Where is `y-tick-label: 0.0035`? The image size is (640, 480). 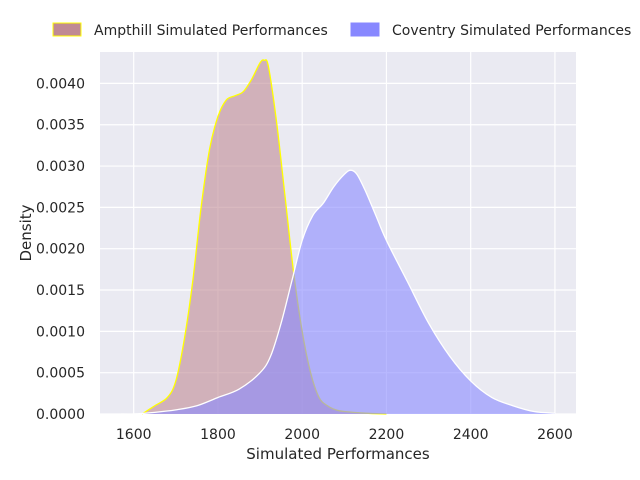 y-tick-label: 0.0035 is located at coordinates (60, 126).